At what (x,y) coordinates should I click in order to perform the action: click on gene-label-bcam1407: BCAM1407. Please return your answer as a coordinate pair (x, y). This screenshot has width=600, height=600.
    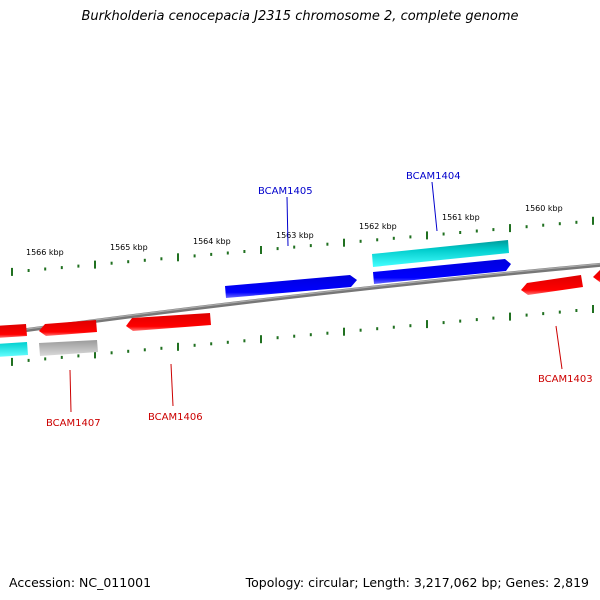
    Looking at the image, I should click on (73, 423).